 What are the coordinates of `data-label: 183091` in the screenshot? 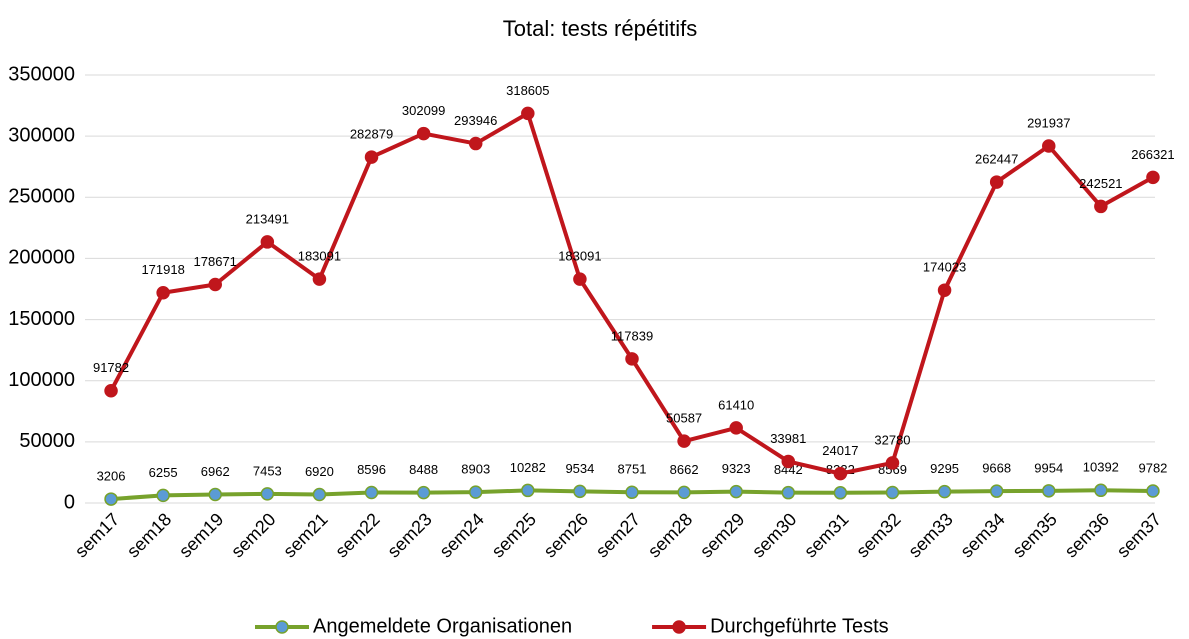 It's located at (579, 256).